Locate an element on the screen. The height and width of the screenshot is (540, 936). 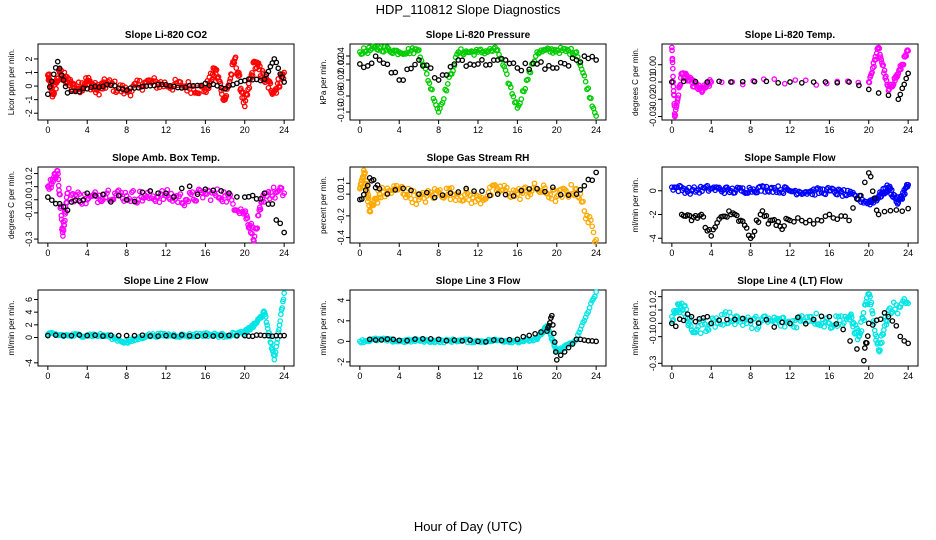
y-tick-label: -0.01 is located at coordinates (653, 82).